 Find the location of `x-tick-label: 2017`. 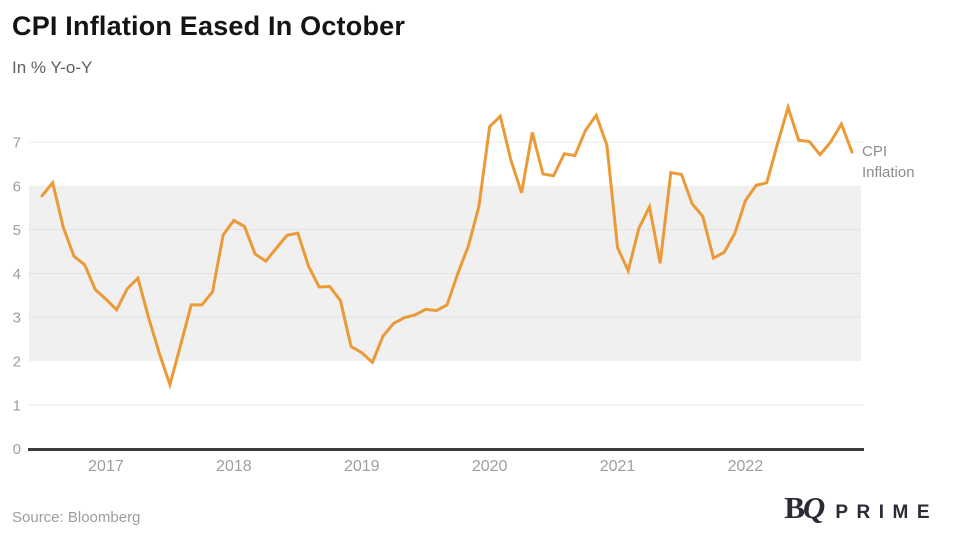

x-tick-label: 2017 is located at coordinates (106, 466).